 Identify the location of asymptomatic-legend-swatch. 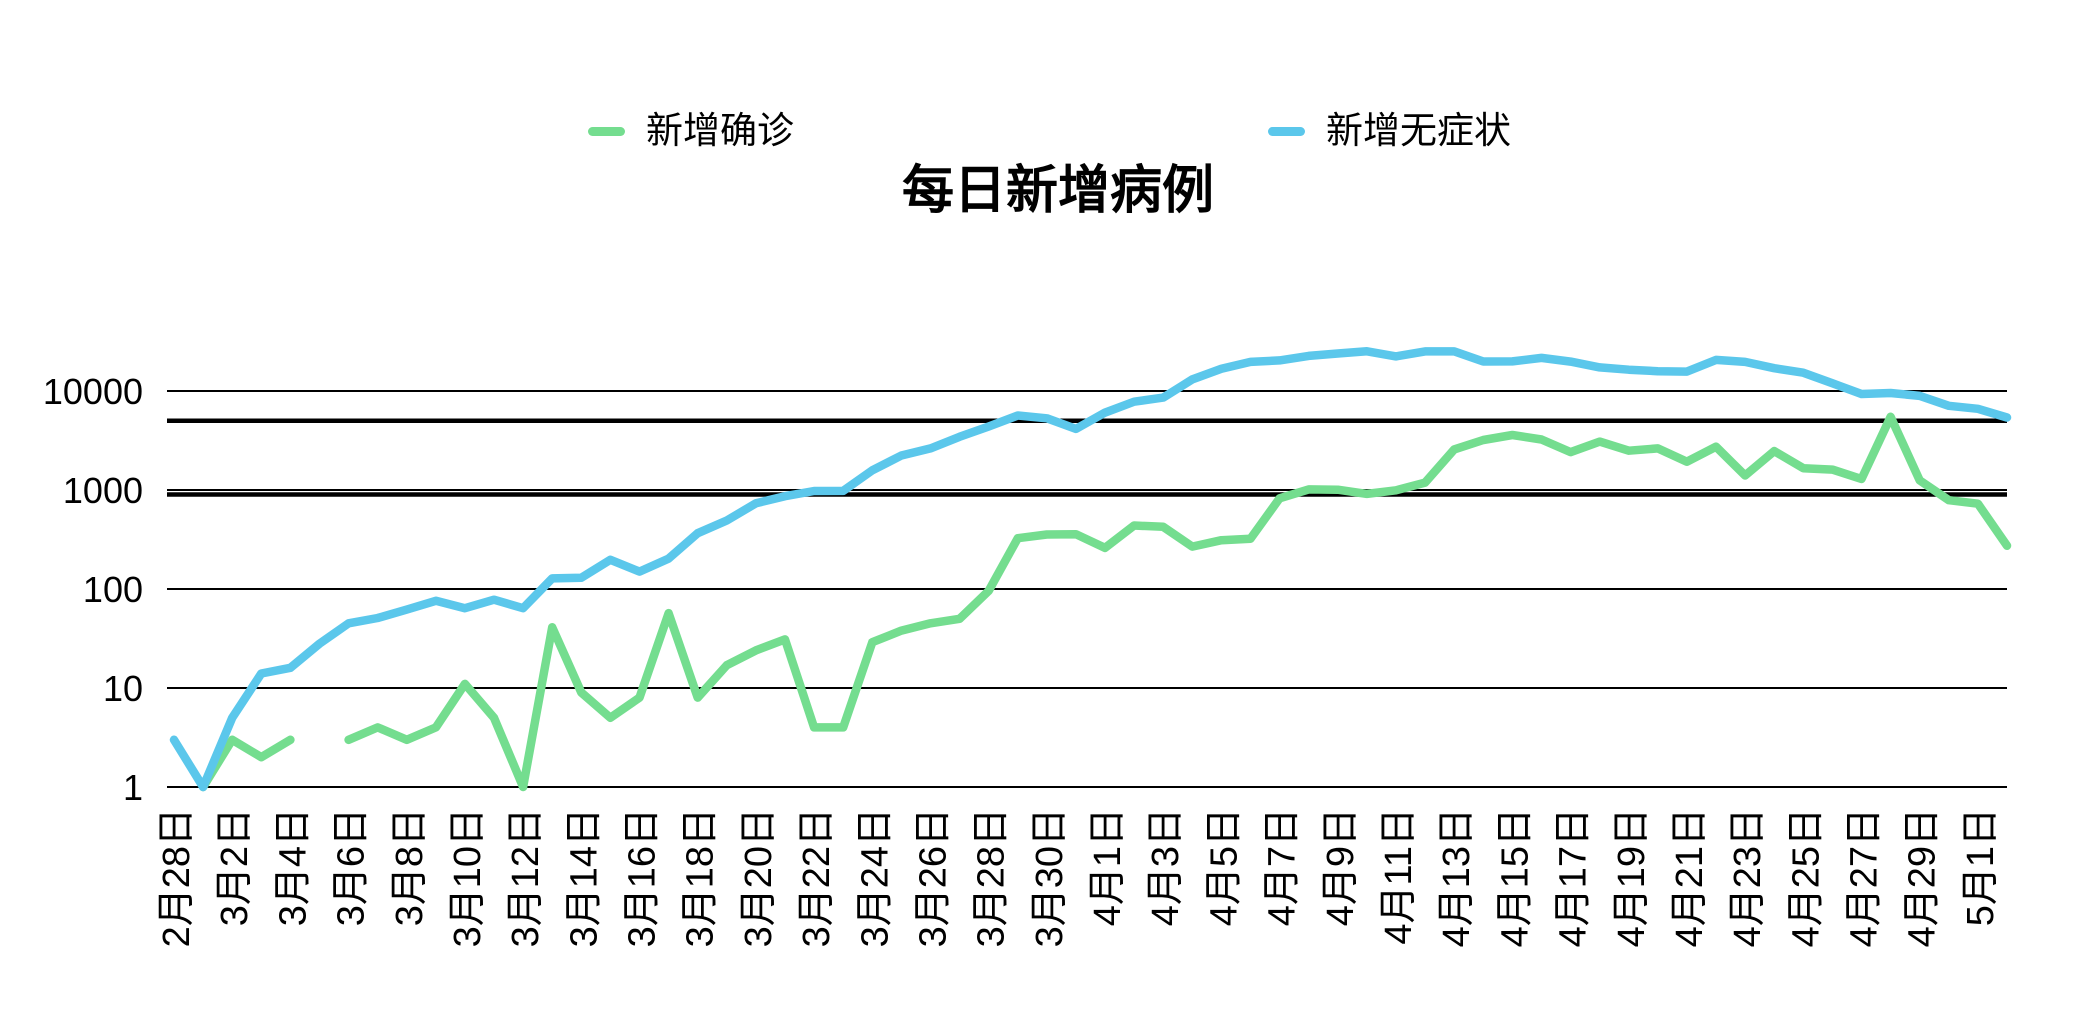
(1286, 131).